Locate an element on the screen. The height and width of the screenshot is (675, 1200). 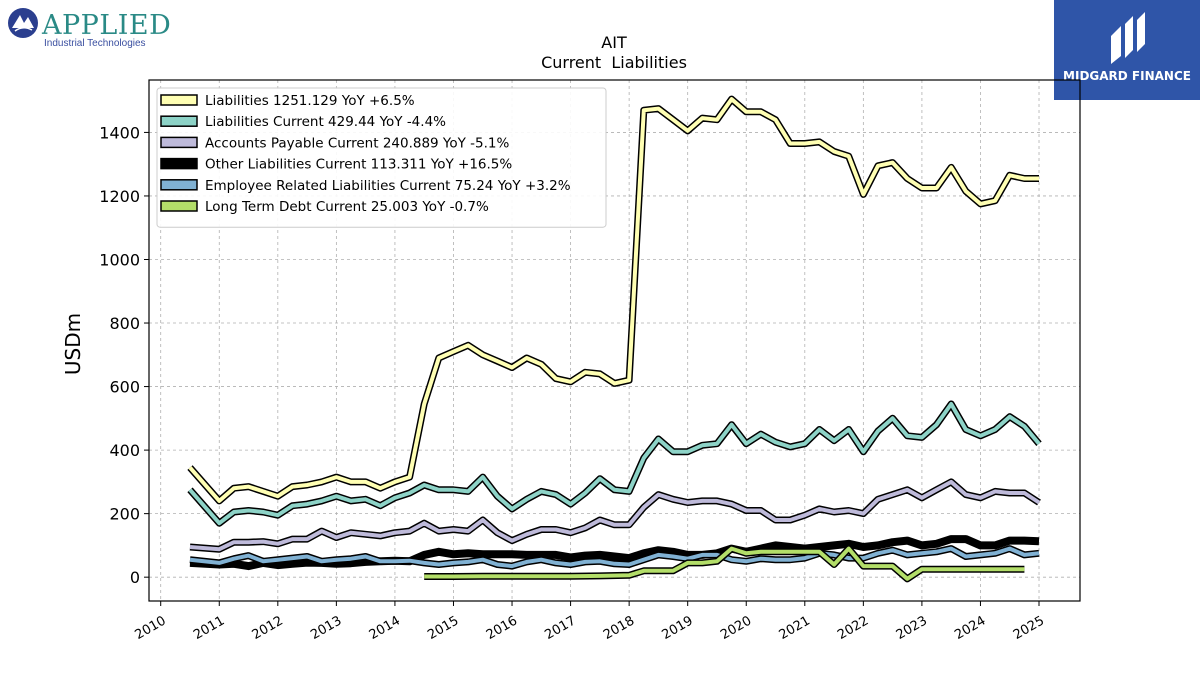
y-tick-label: 400 is located at coordinates (124, 450).